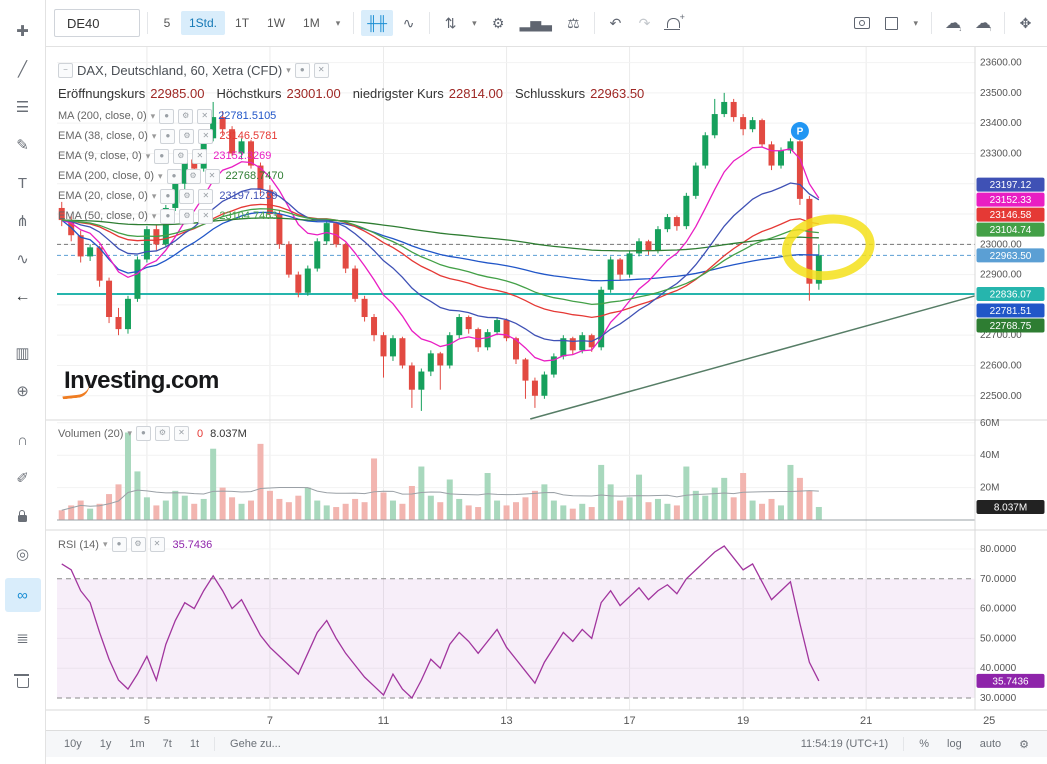  What do you see at coordinates (321, 70) in the screenshot?
I see `title-close-icon: ✕` at bounding box center [321, 70].